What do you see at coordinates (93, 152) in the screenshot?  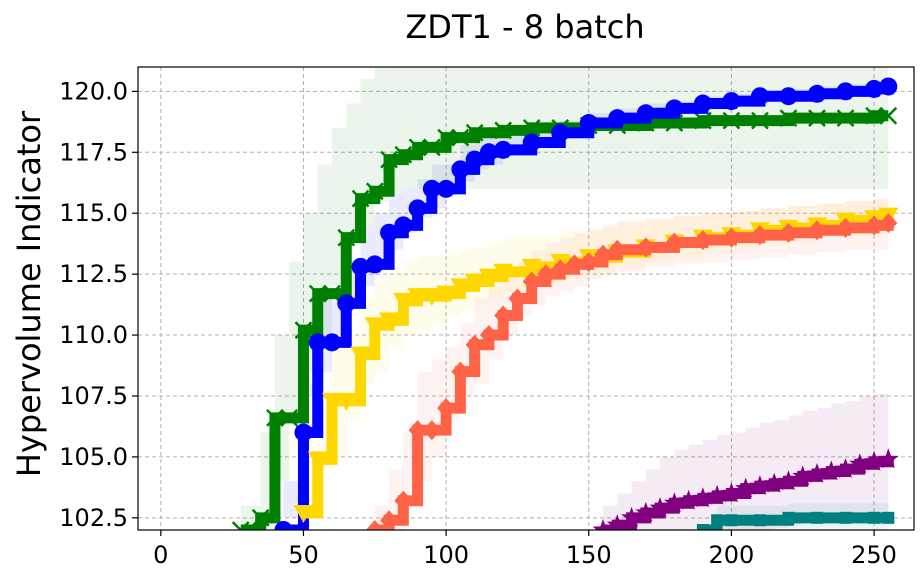 I see `y-tick-label: 117.5` at bounding box center [93, 152].